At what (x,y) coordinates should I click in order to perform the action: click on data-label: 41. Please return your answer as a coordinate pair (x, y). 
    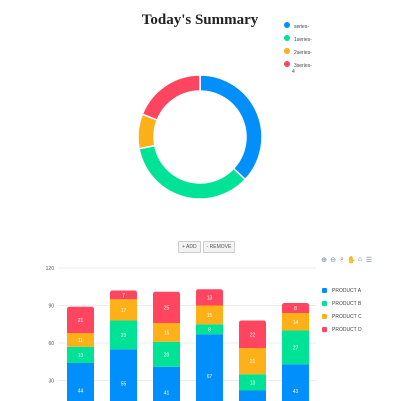
    Looking at the image, I should click on (167, 393).